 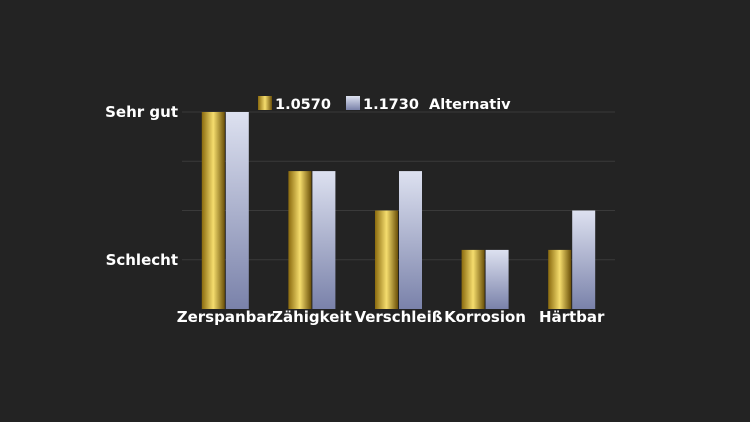 What do you see at coordinates (398, 317) in the screenshot?
I see `x-tick-label: Verschleiß` at bounding box center [398, 317].